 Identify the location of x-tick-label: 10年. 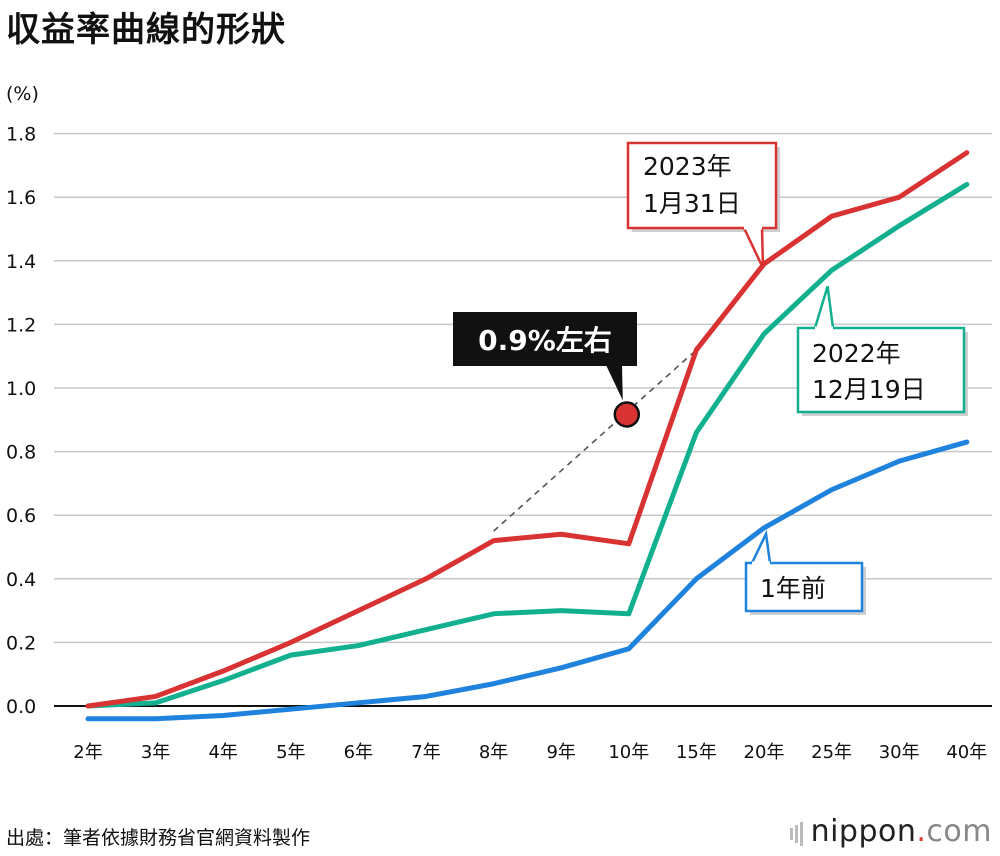
(628, 752).